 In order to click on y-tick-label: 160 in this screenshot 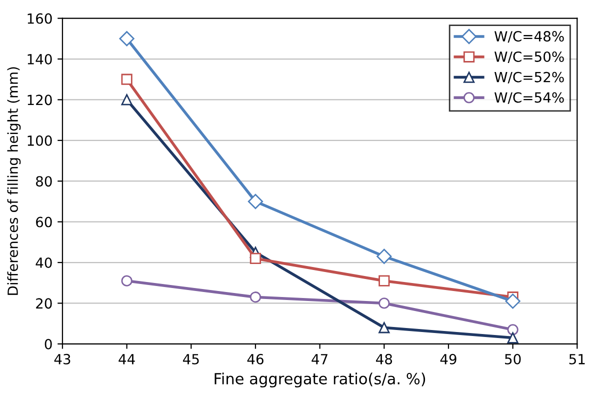, I will do `click(40, 18)`.